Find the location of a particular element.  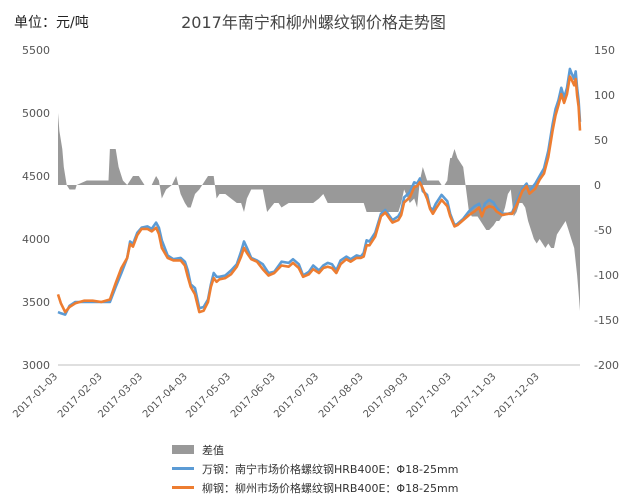

legend-swatch-nanning is located at coordinates (183, 468).